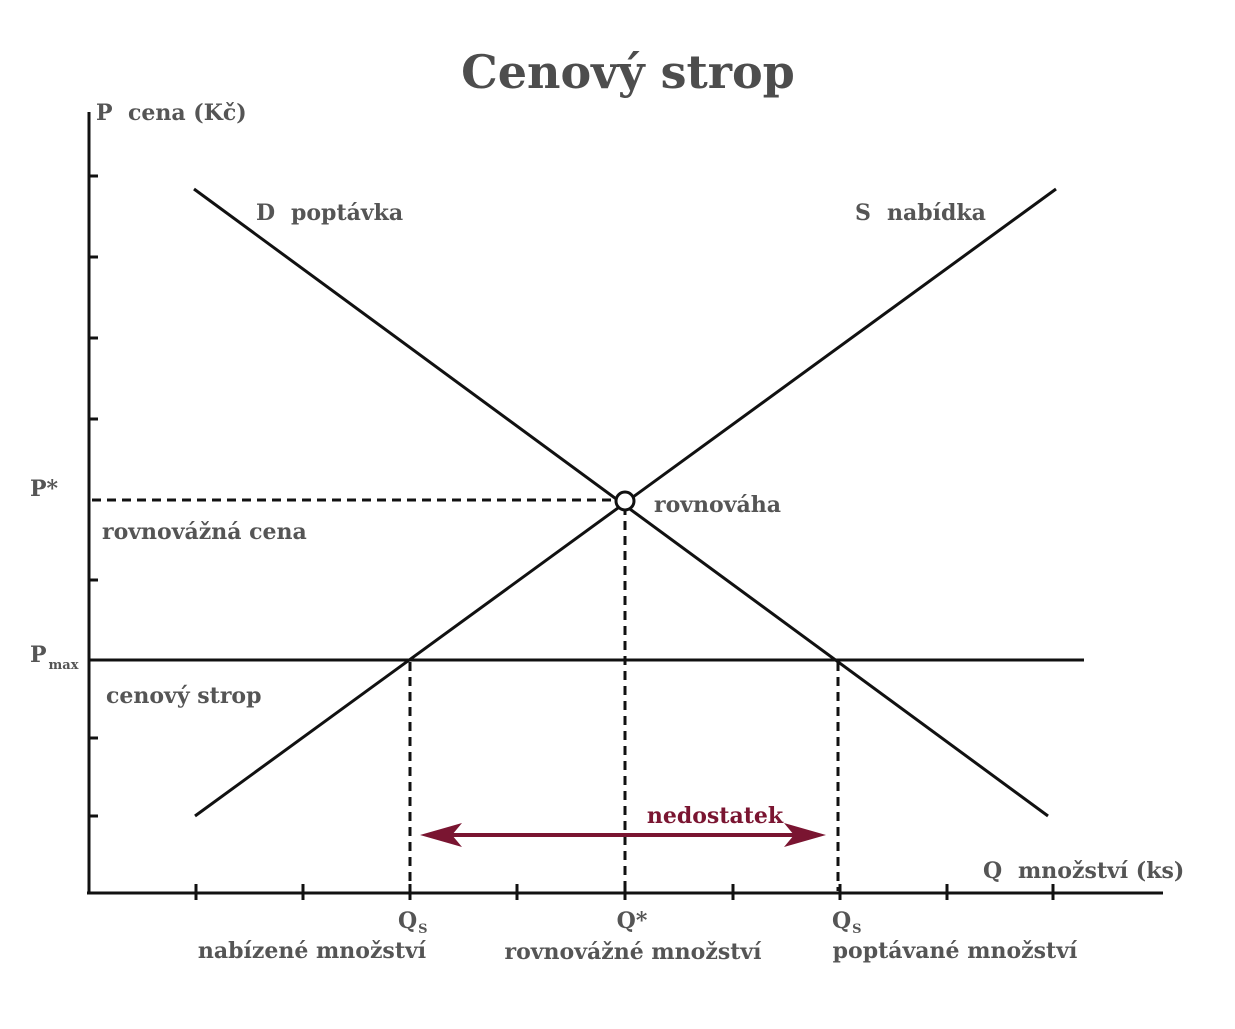 The height and width of the screenshot is (1029, 1235). I want to click on shortage-arrow-left-head, so click(441, 835).